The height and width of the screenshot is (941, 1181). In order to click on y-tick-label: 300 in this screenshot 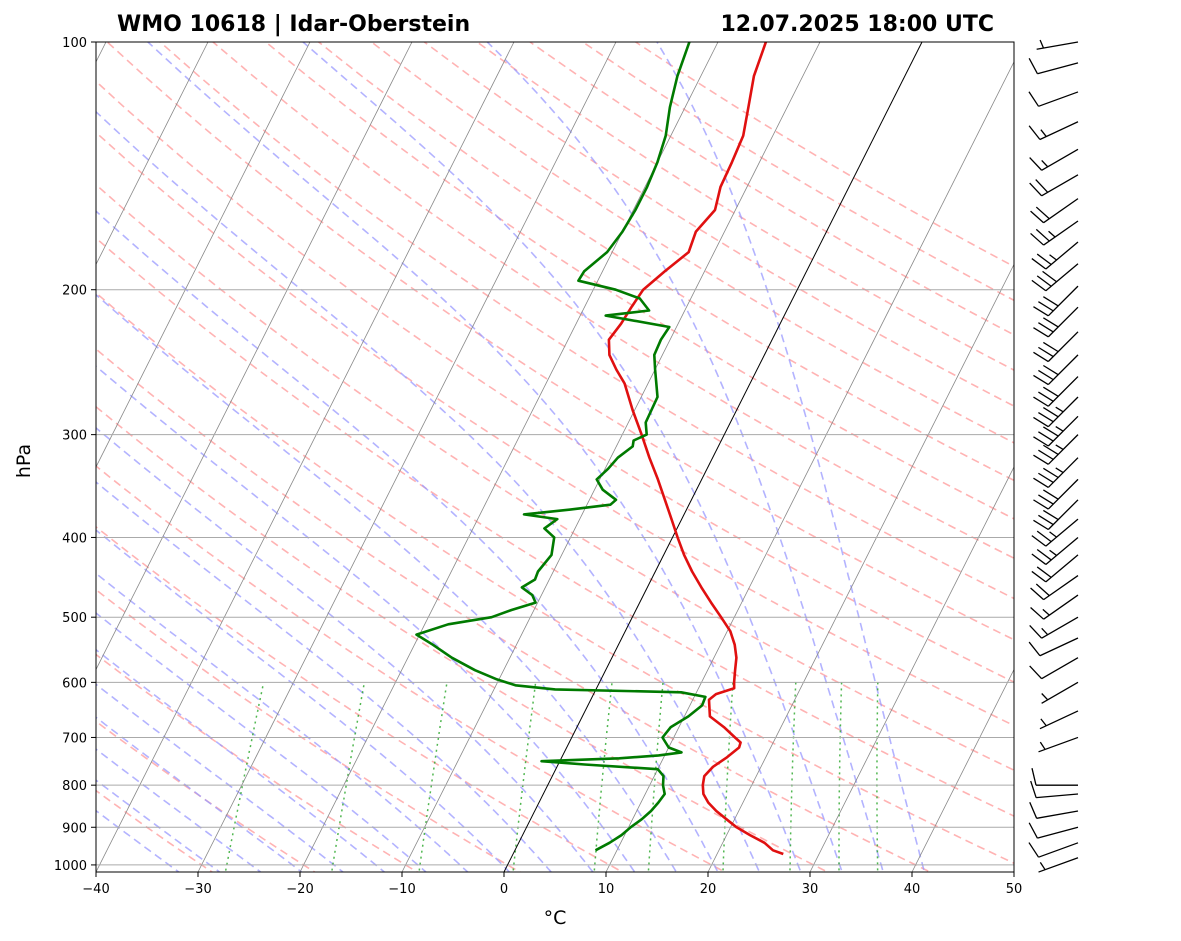, I will do `click(74, 436)`.